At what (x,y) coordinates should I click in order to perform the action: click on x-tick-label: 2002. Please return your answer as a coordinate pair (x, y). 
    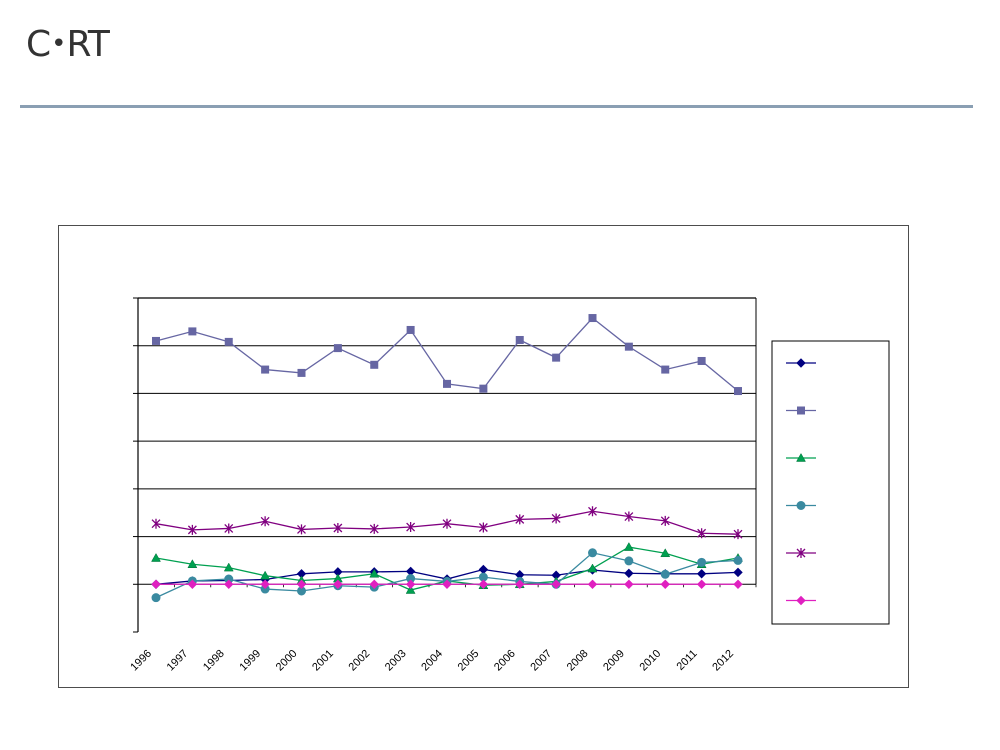
    Looking at the image, I should click on (360, 661).